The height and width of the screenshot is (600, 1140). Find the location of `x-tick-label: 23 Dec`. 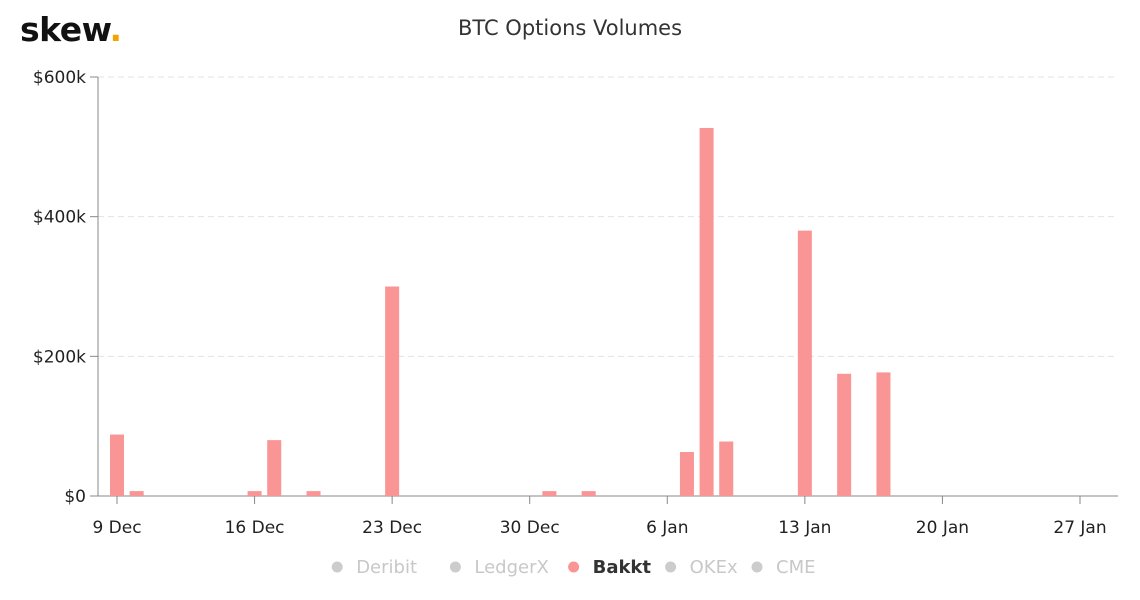

x-tick-label: 23 Dec is located at coordinates (392, 528).